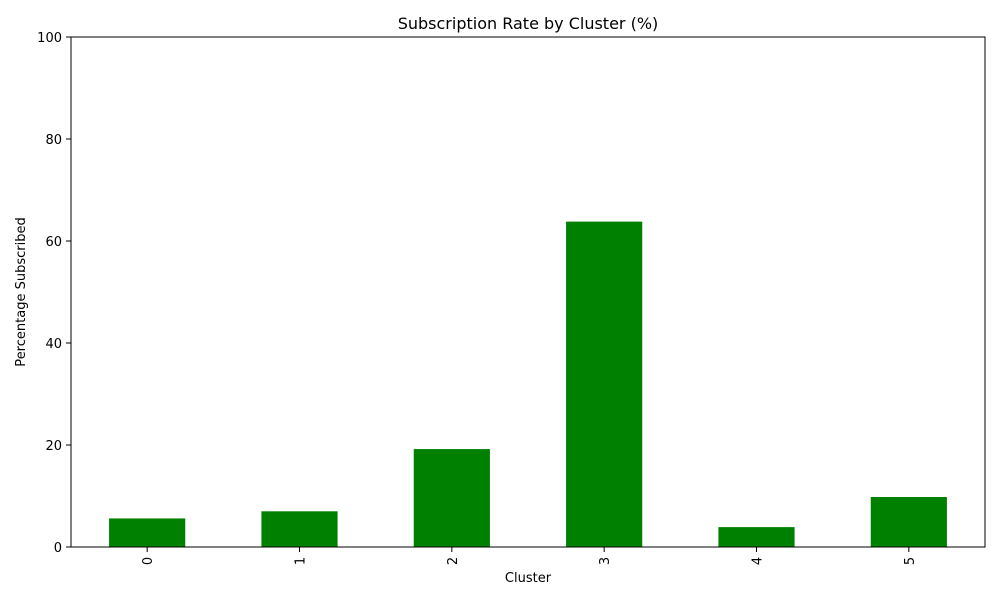 The image size is (1000, 600). Describe the element at coordinates (758, 561) in the screenshot. I see `x-tick-label: 4` at that location.